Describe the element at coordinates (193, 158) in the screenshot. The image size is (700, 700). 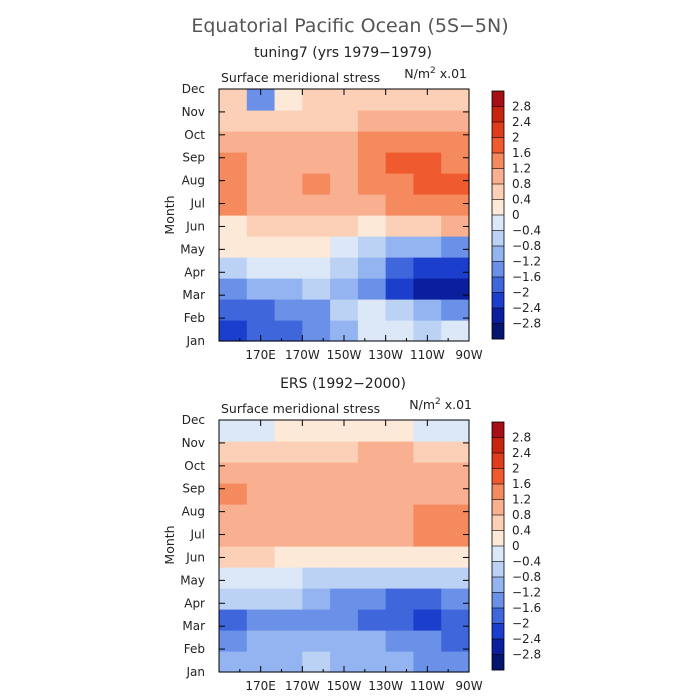
I see `y-tick-label: Sep` at that location.